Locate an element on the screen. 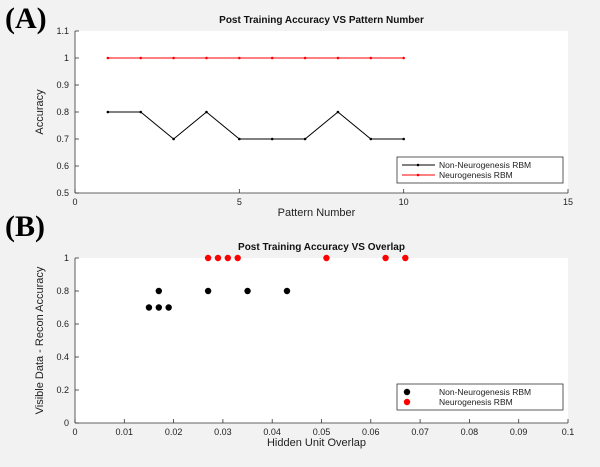 The width and height of the screenshot is (600, 467). y-tick-label: 0.9 is located at coordinates (62, 85).